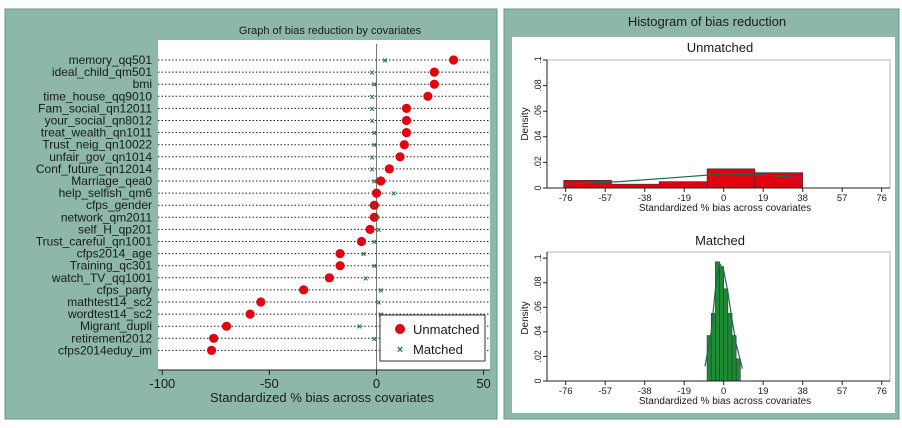 Image resolution: width=902 pixels, height=428 pixels. I want to click on matched-hist-density-curve, so click(723, 315).